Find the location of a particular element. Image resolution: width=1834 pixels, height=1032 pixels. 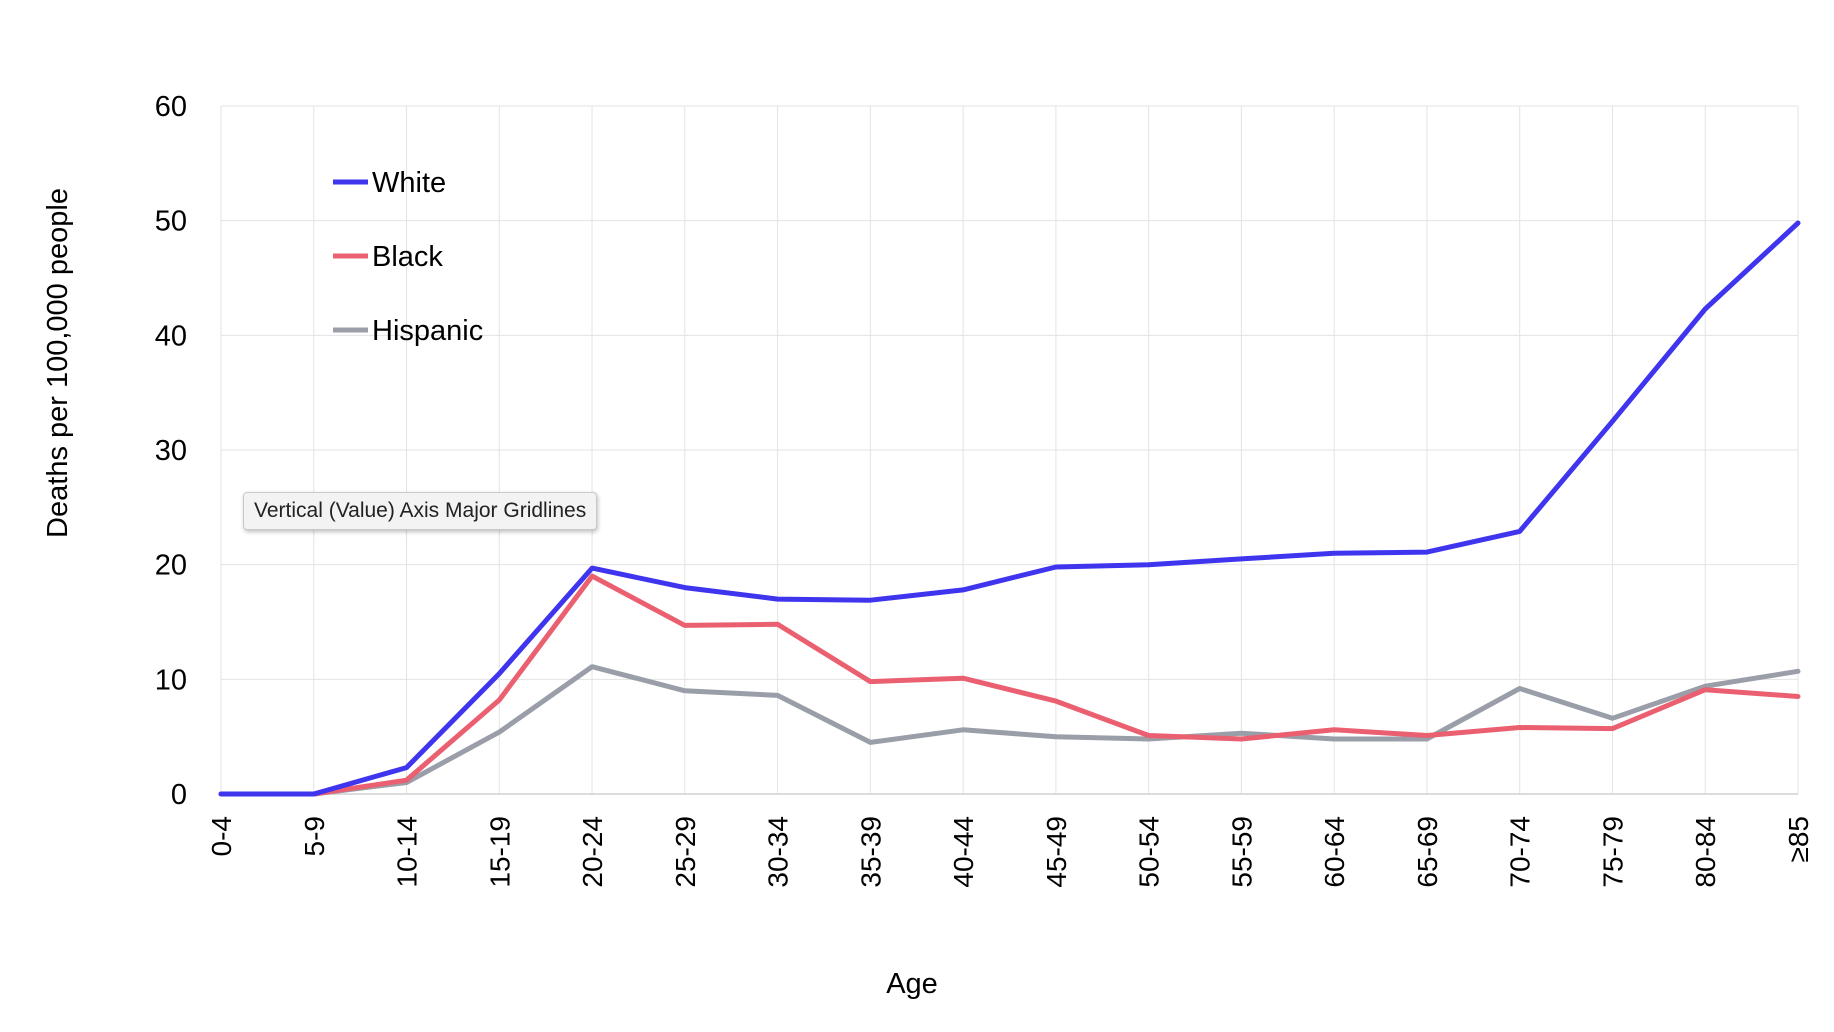

x-tick-label: 55-59 is located at coordinates (1241, 852).